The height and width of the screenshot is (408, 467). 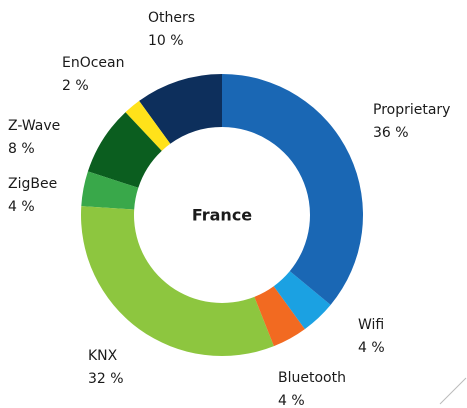 What do you see at coordinates (34, 126) in the screenshot?
I see `segment-label: Z-Wave` at bounding box center [34, 126].